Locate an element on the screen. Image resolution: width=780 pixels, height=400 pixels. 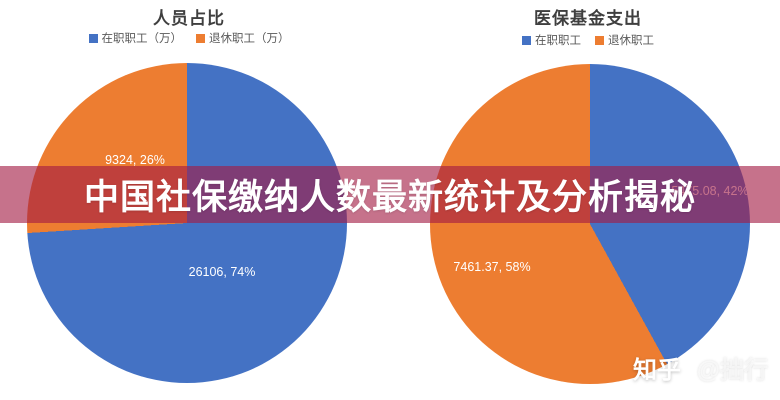
legend-item-active-workers: 在职职工（万） is located at coordinates (135, 38).